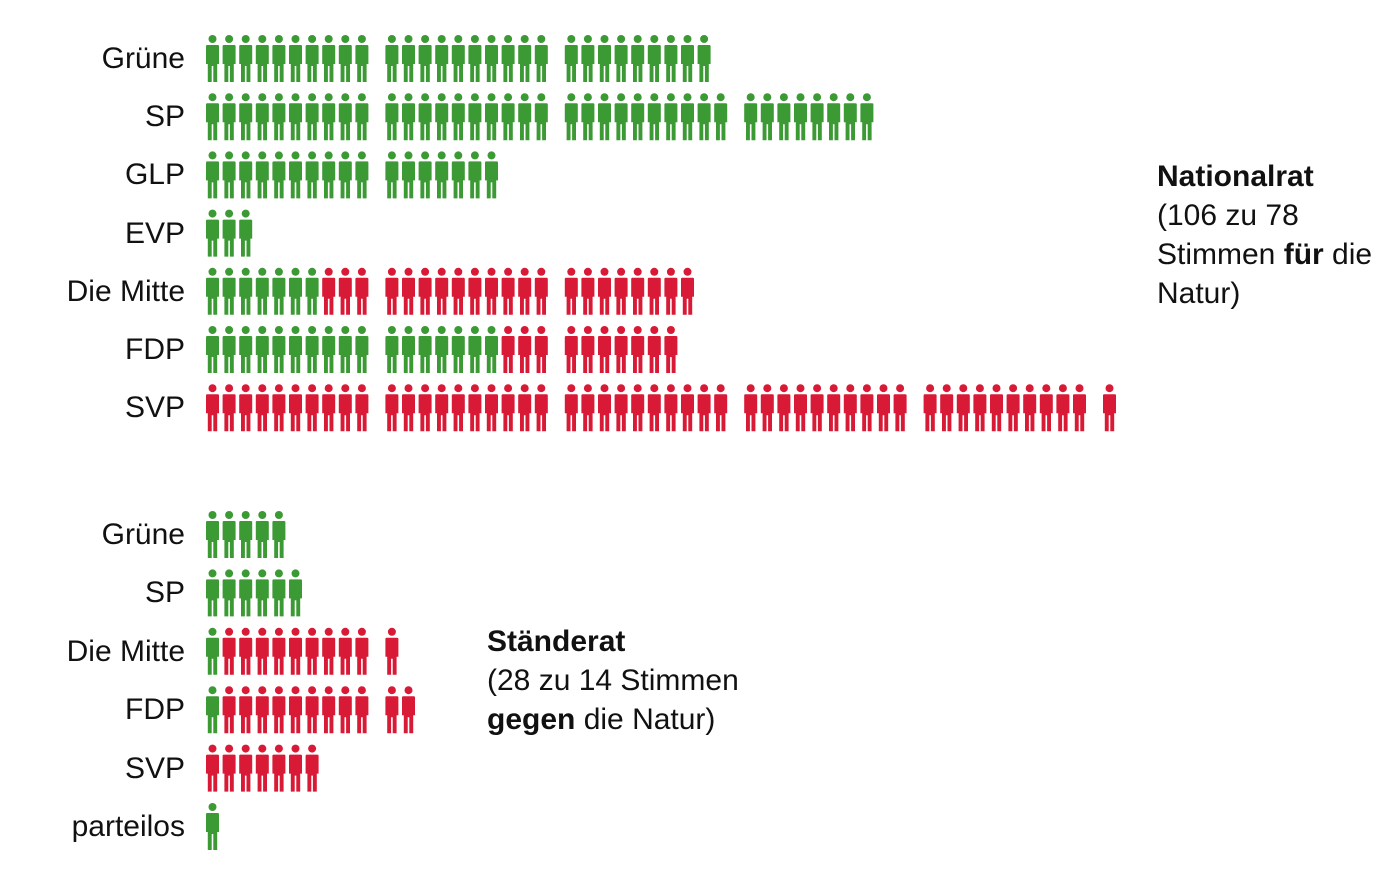 The height and width of the screenshot is (889, 1400). I want to click on nationalrat-result: (106 zu 78 Stimmen für die Natur), so click(1265, 254).